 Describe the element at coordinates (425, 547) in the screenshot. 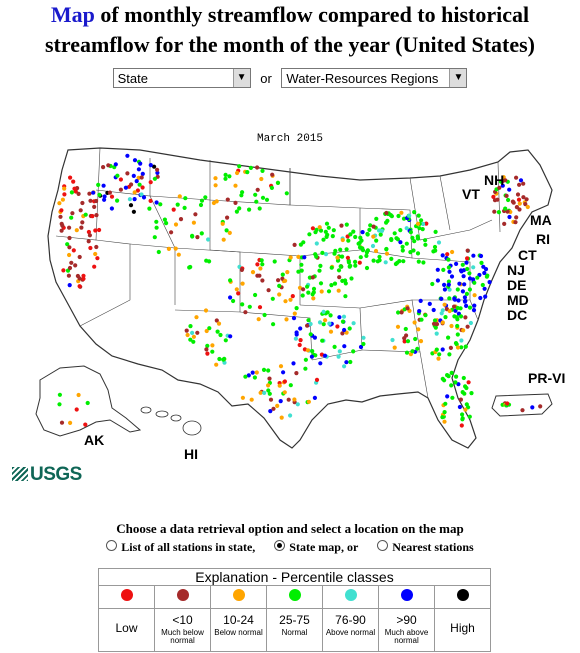

I see `option-nearest-stations: Nearest stations` at that location.